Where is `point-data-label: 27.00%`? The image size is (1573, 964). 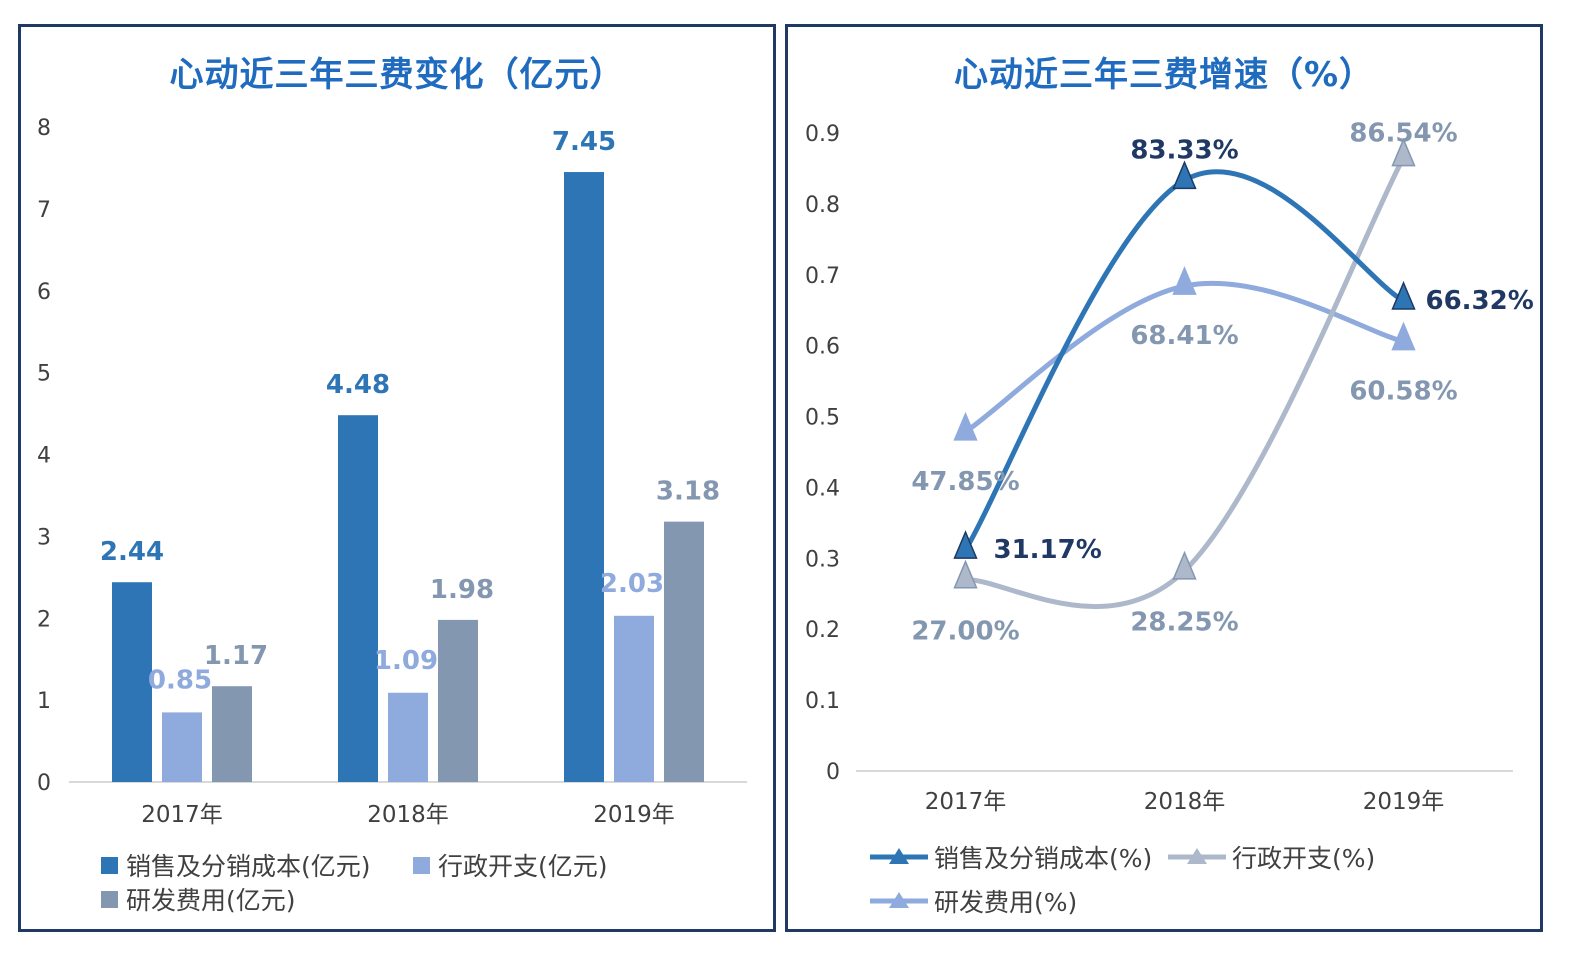
point-data-label: 27.00% is located at coordinates (965, 632).